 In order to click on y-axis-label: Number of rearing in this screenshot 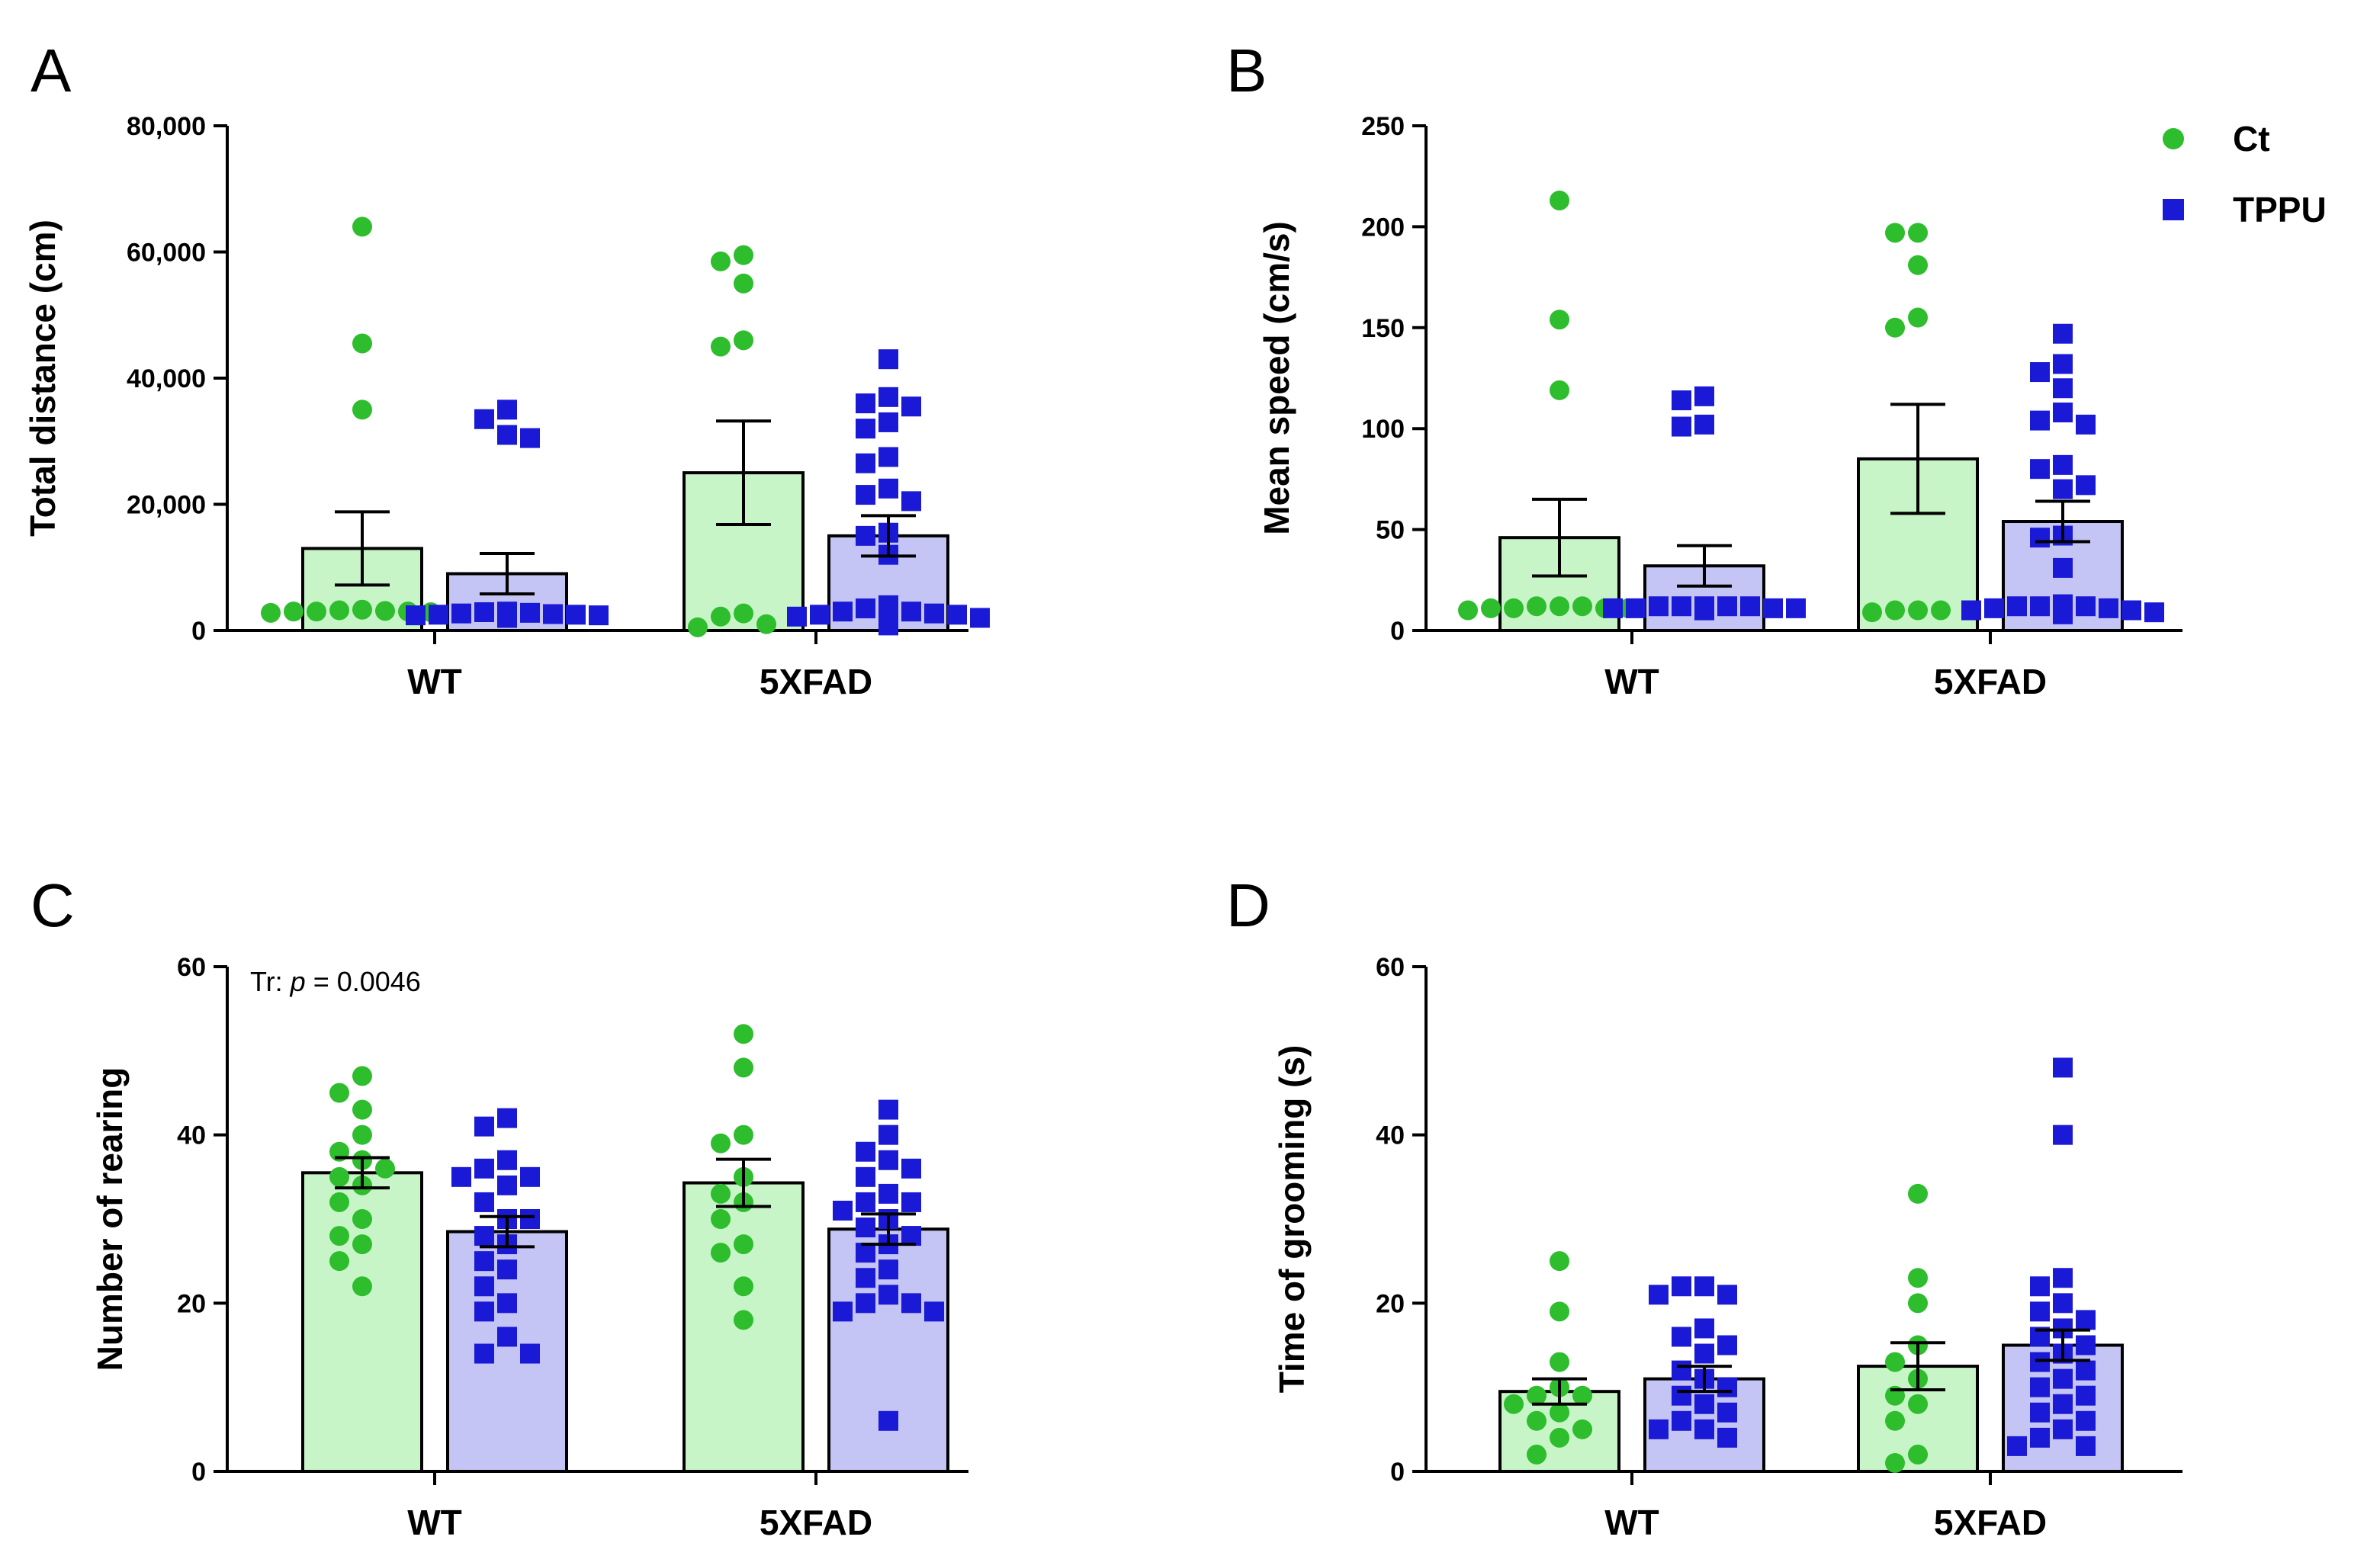, I will do `click(110, 1219)`.